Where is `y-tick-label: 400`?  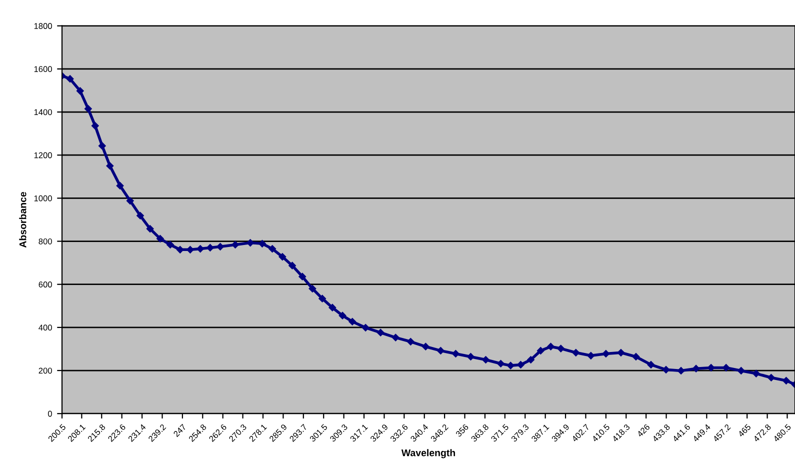 y-tick-label: 400 is located at coordinates (45, 327).